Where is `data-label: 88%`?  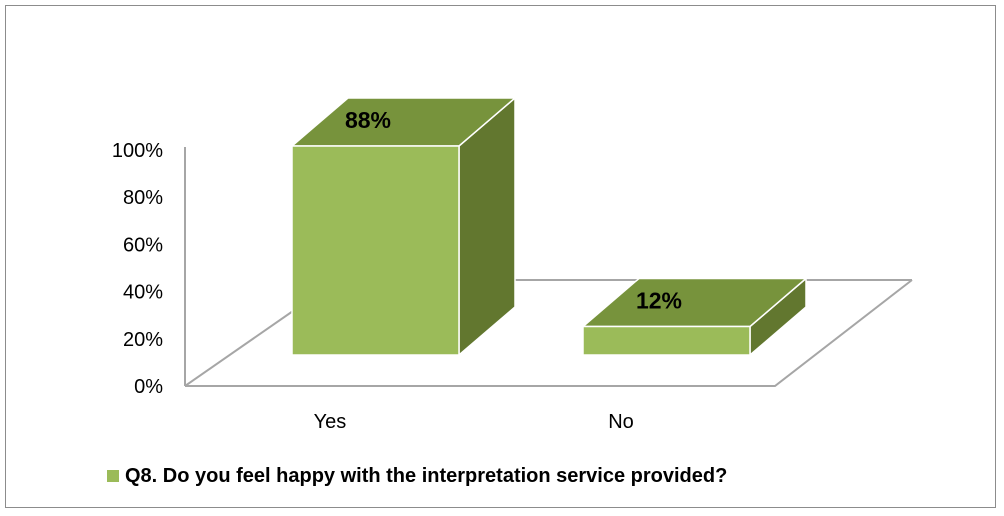
data-label: 88% is located at coordinates (368, 120).